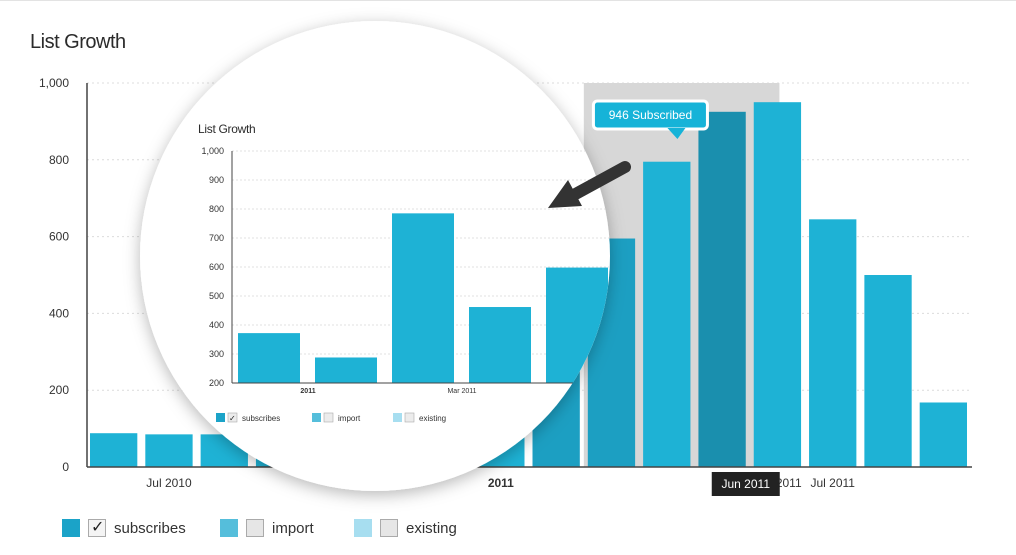 The width and height of the screenshot is (1016, 555). Describe the element at coordinates (65, 467) in the screenshot. I see `y-tick-label: 0` at that location.